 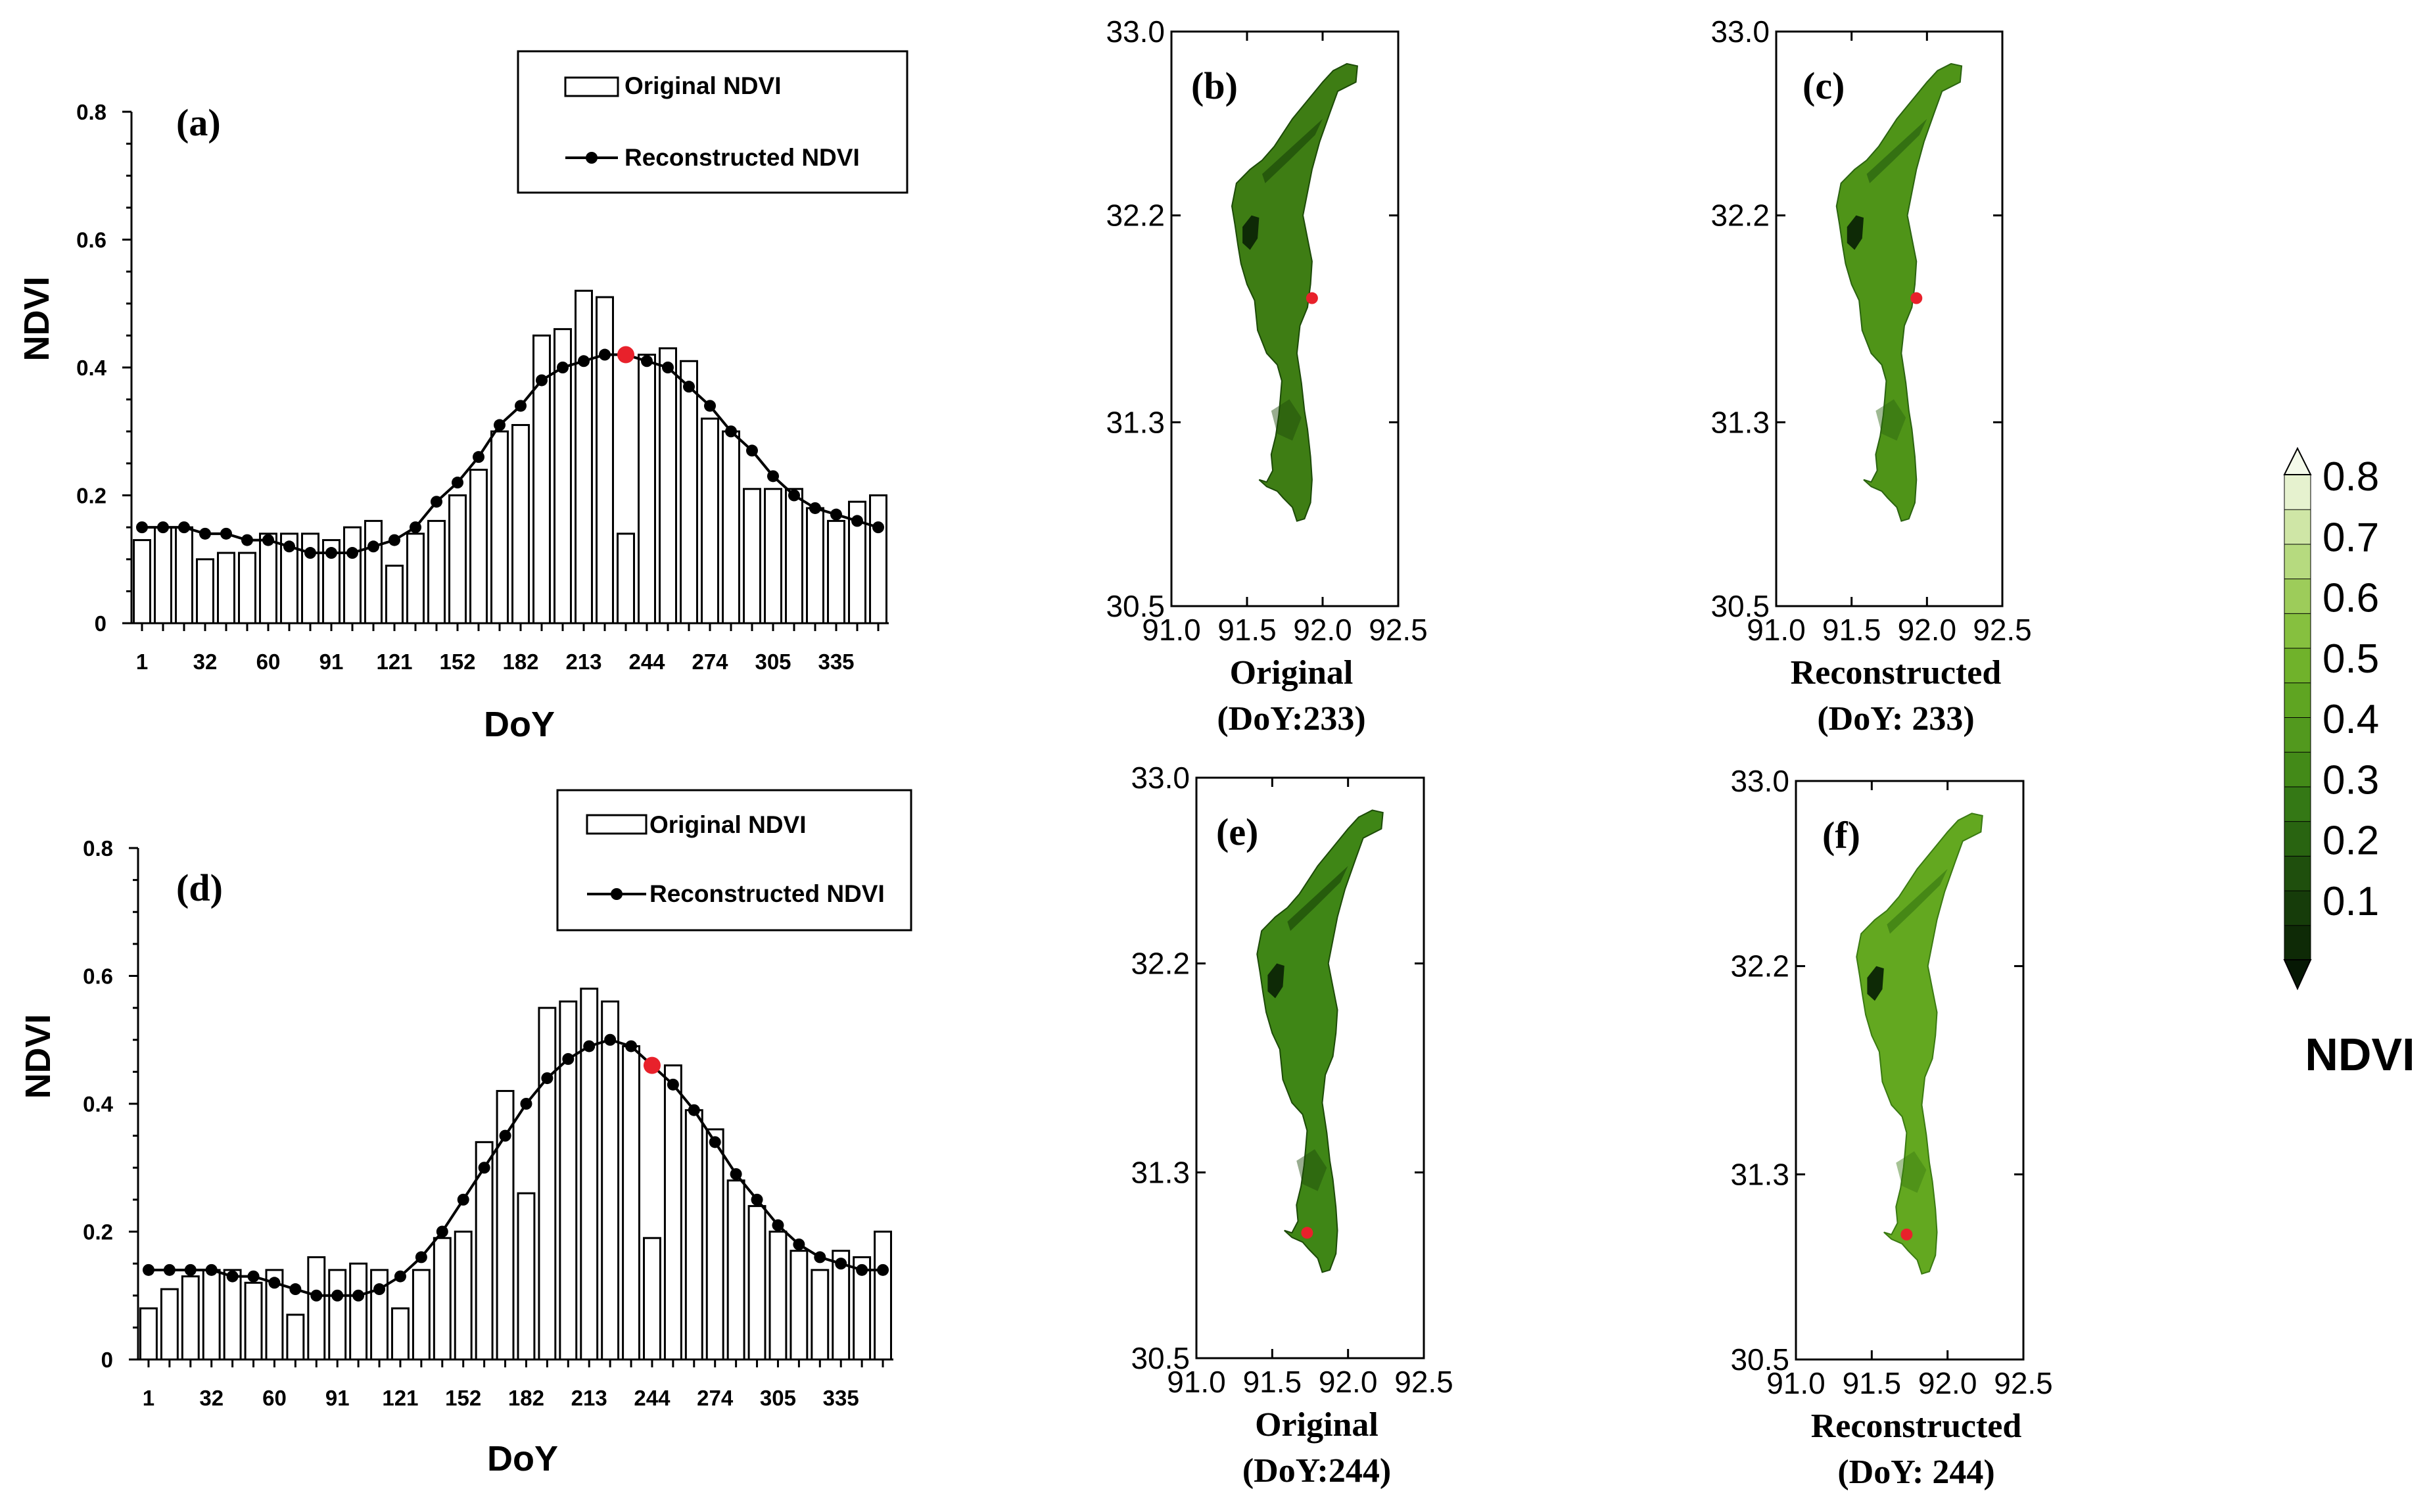 What do you see at coordinates (625, 355) in the screenshot?
I see `highlight-point-a` at bounding box center [625, 355].